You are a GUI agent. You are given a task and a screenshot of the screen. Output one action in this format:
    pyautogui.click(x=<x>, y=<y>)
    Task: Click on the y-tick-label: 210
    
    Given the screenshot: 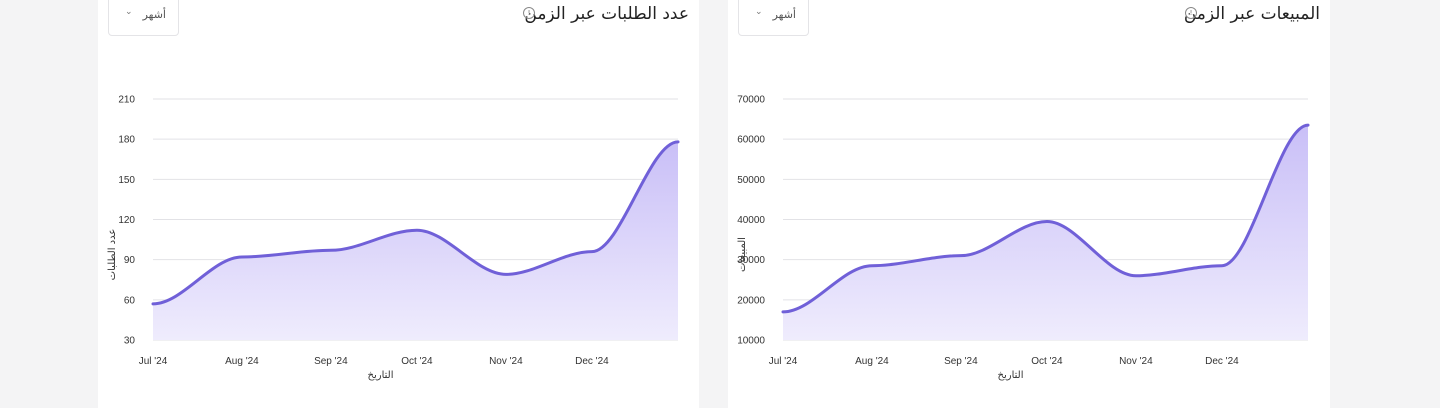 What is the action you would take?
    pyautogui.click(x=126, y=100)
    